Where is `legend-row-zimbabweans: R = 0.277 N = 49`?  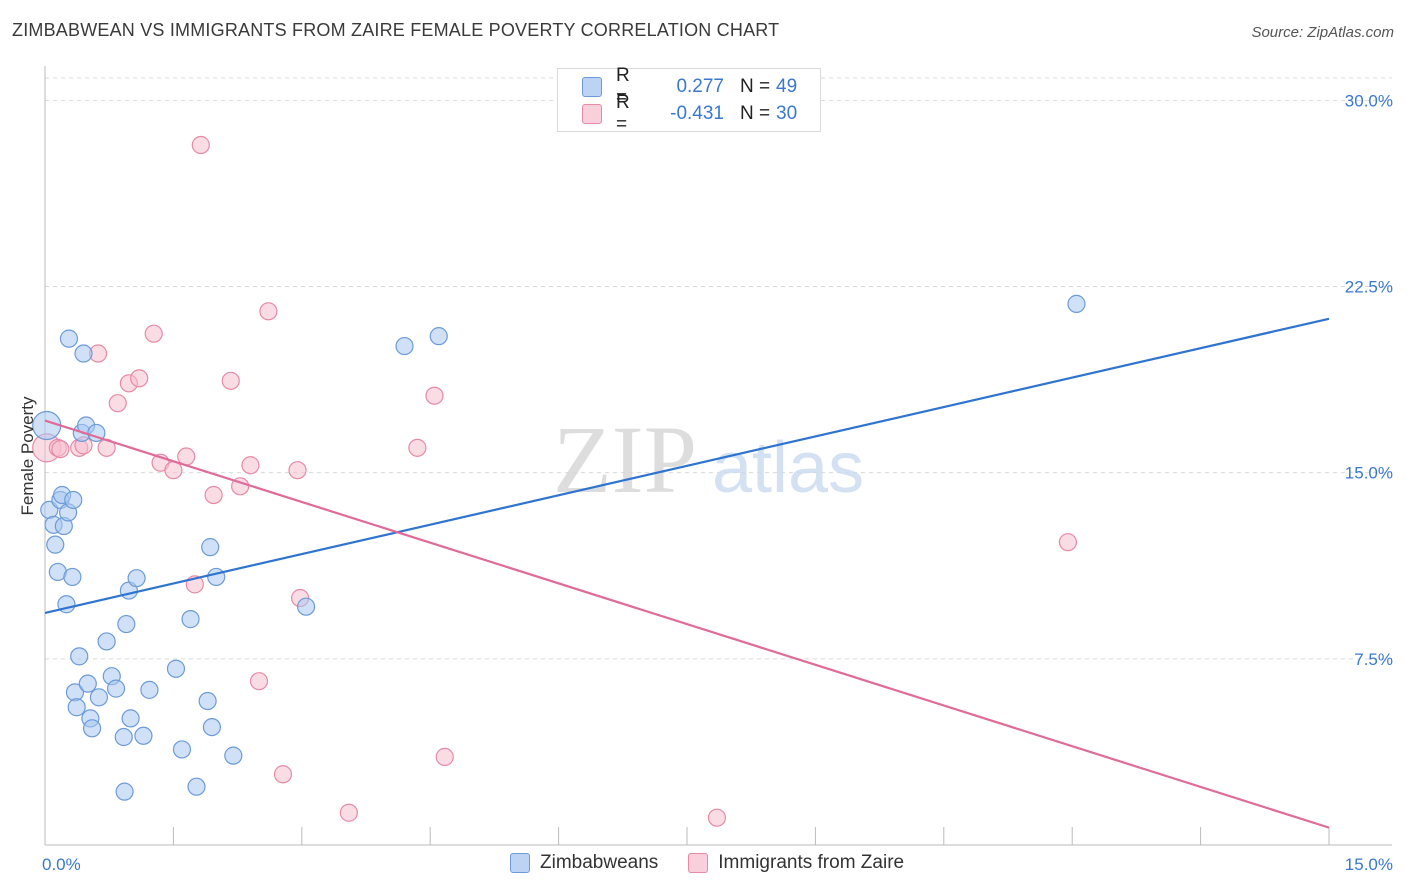 legend-row-zimbabweans: R = 0.277 N = 49 is located at coordinates (690, 86).